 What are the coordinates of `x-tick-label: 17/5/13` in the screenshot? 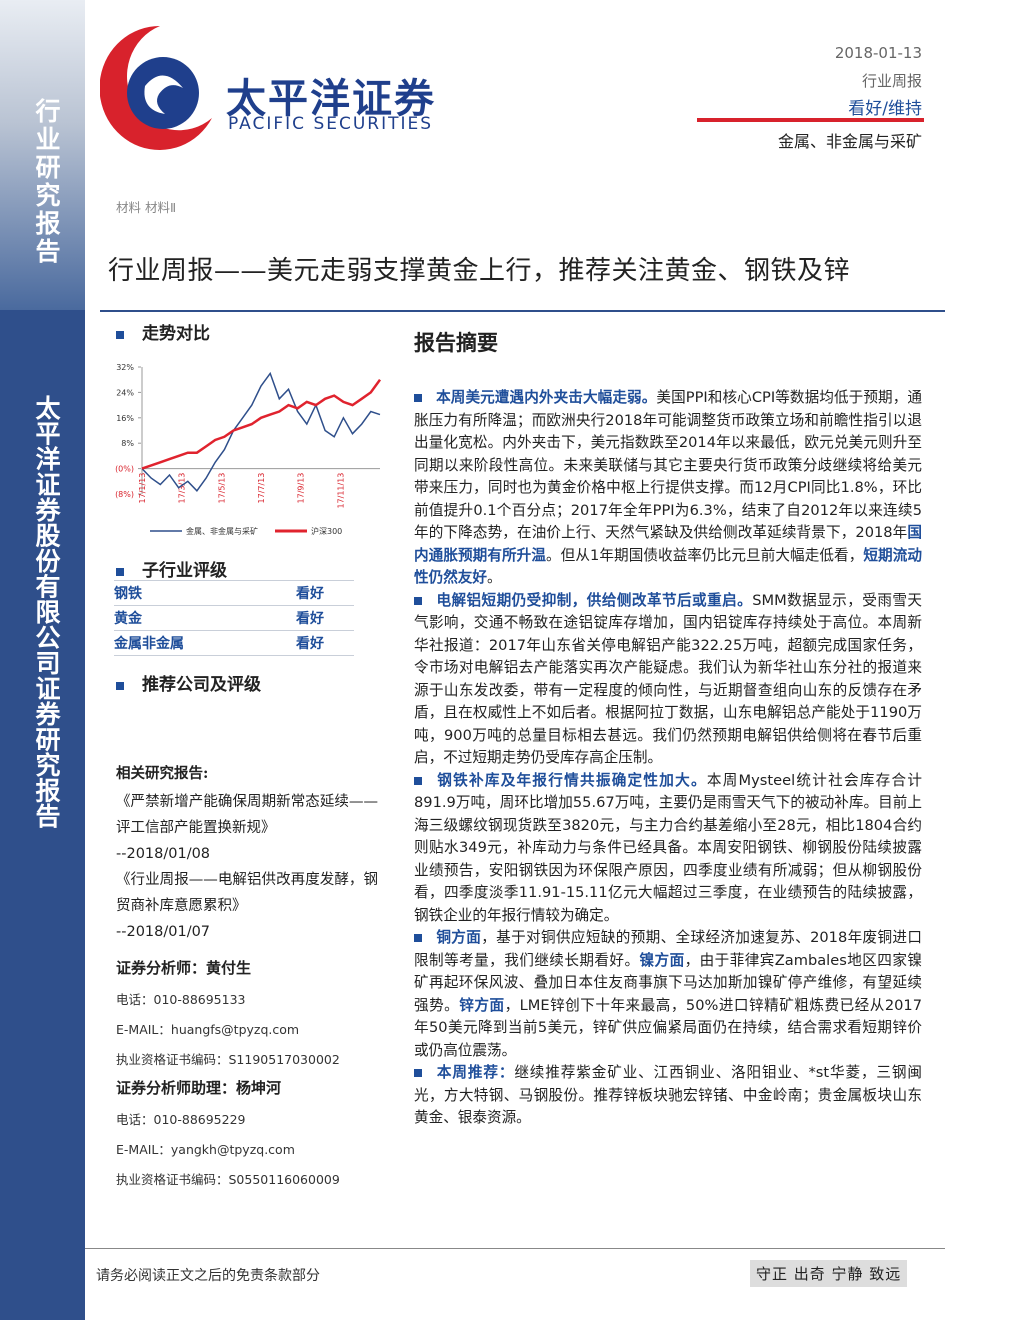 It's located at (221, 488).